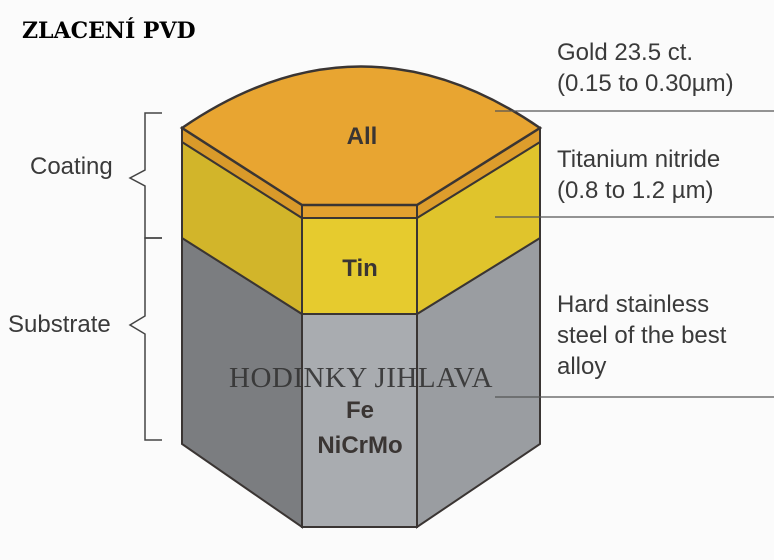 The width and height of the screenshot is (774, 560). Describe the element at coordinates (360, 410) in the screenshot. I see `steel-inner-label-fe: Fe` at that location.